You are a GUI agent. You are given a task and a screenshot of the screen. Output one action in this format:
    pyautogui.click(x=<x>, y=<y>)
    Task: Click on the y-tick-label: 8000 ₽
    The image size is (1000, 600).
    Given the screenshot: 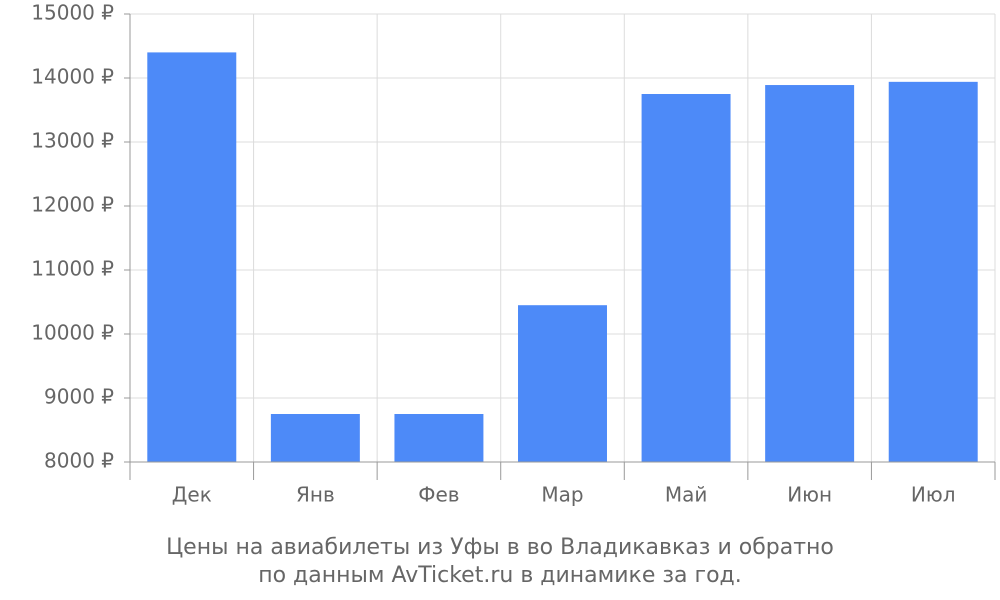 What is the action you would take?
    pyautogui.click(x=79, y=461)
    